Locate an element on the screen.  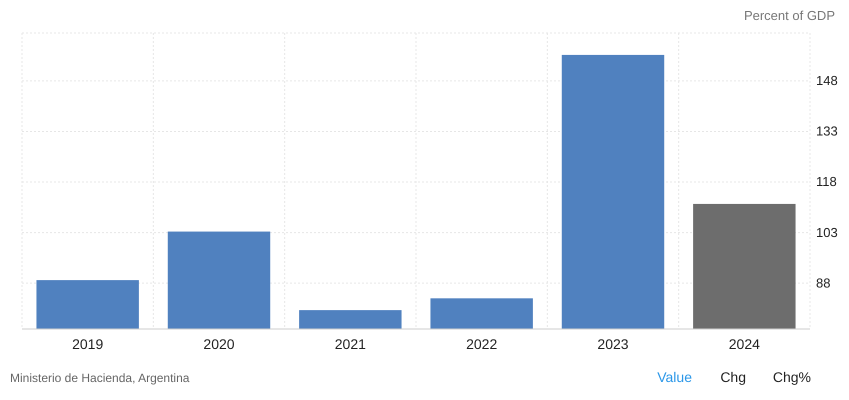
y-tick-label: 133 is located at coordinates (827, 131).